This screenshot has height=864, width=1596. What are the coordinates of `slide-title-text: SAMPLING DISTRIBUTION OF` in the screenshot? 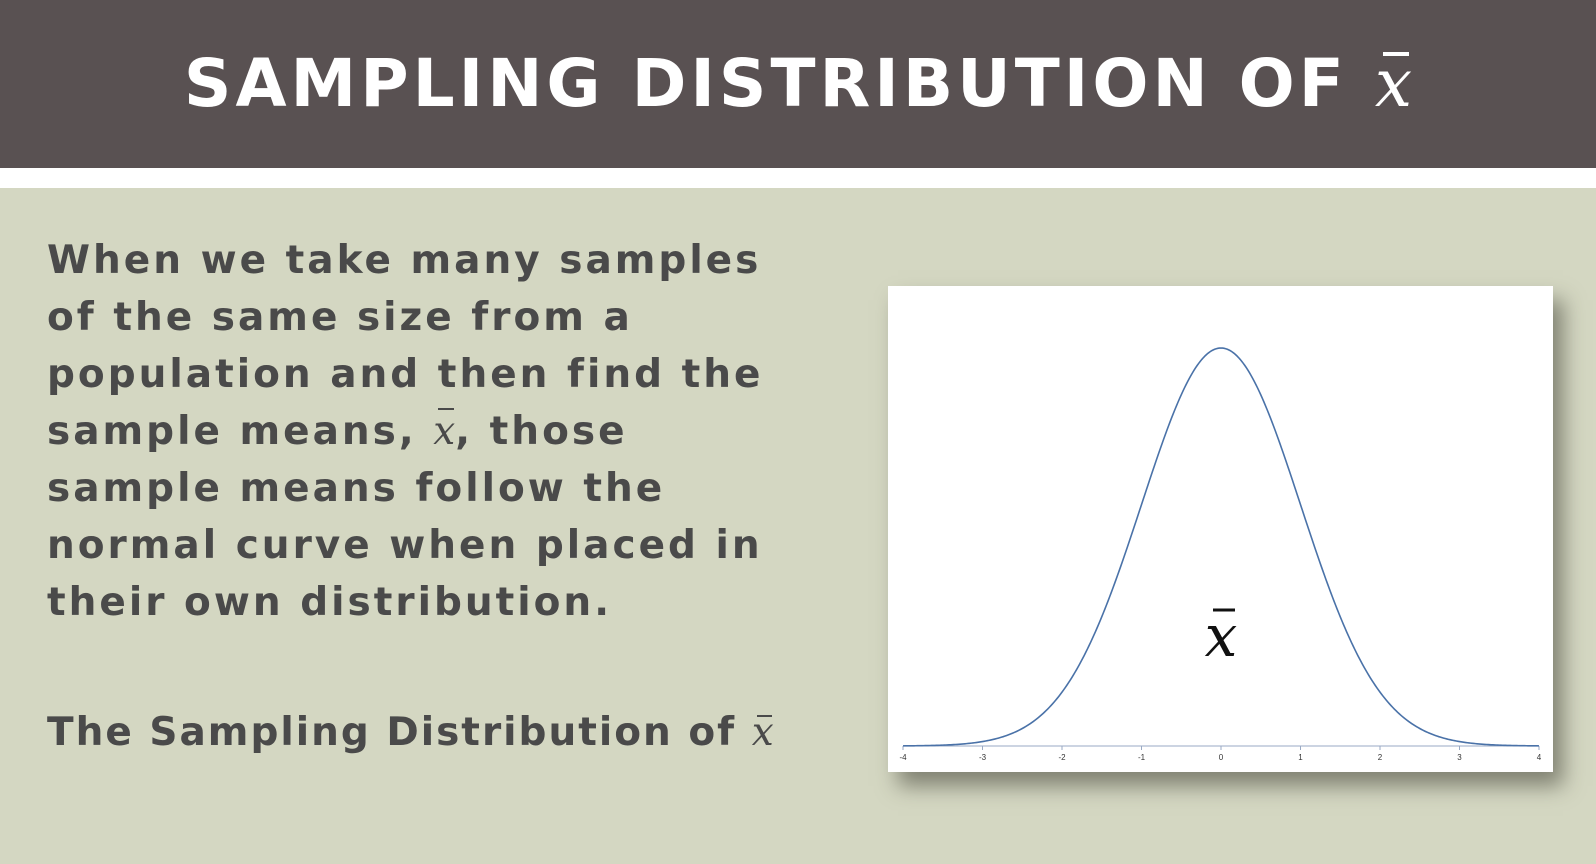 It's located at (765, 83).